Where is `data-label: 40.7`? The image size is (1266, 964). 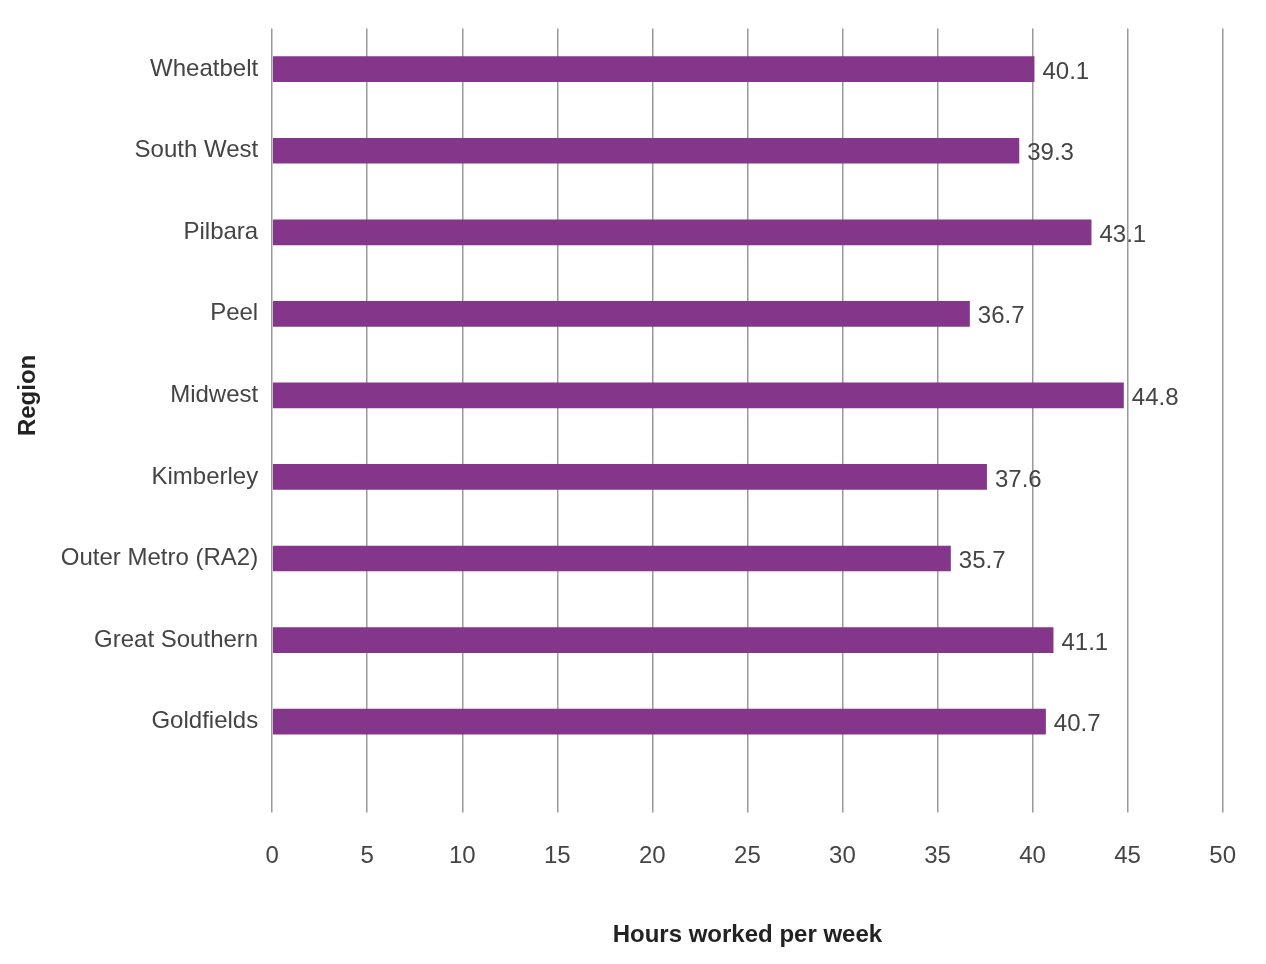
data-label: 40.7 is located at coordinates (1077, 723).